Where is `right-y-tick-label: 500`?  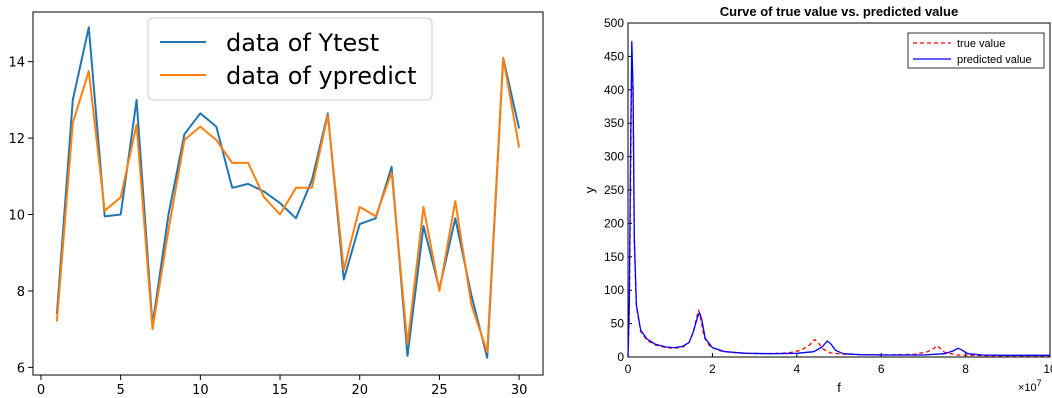 right-y-tick-label: 500 is located at coordinates (614, 23).